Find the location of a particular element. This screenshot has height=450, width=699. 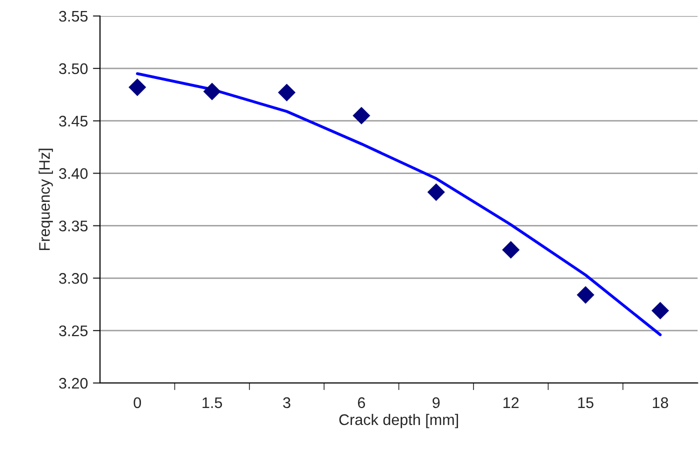

x-axis-title: Crack depth [mm] is located at coordinates (398, 421).